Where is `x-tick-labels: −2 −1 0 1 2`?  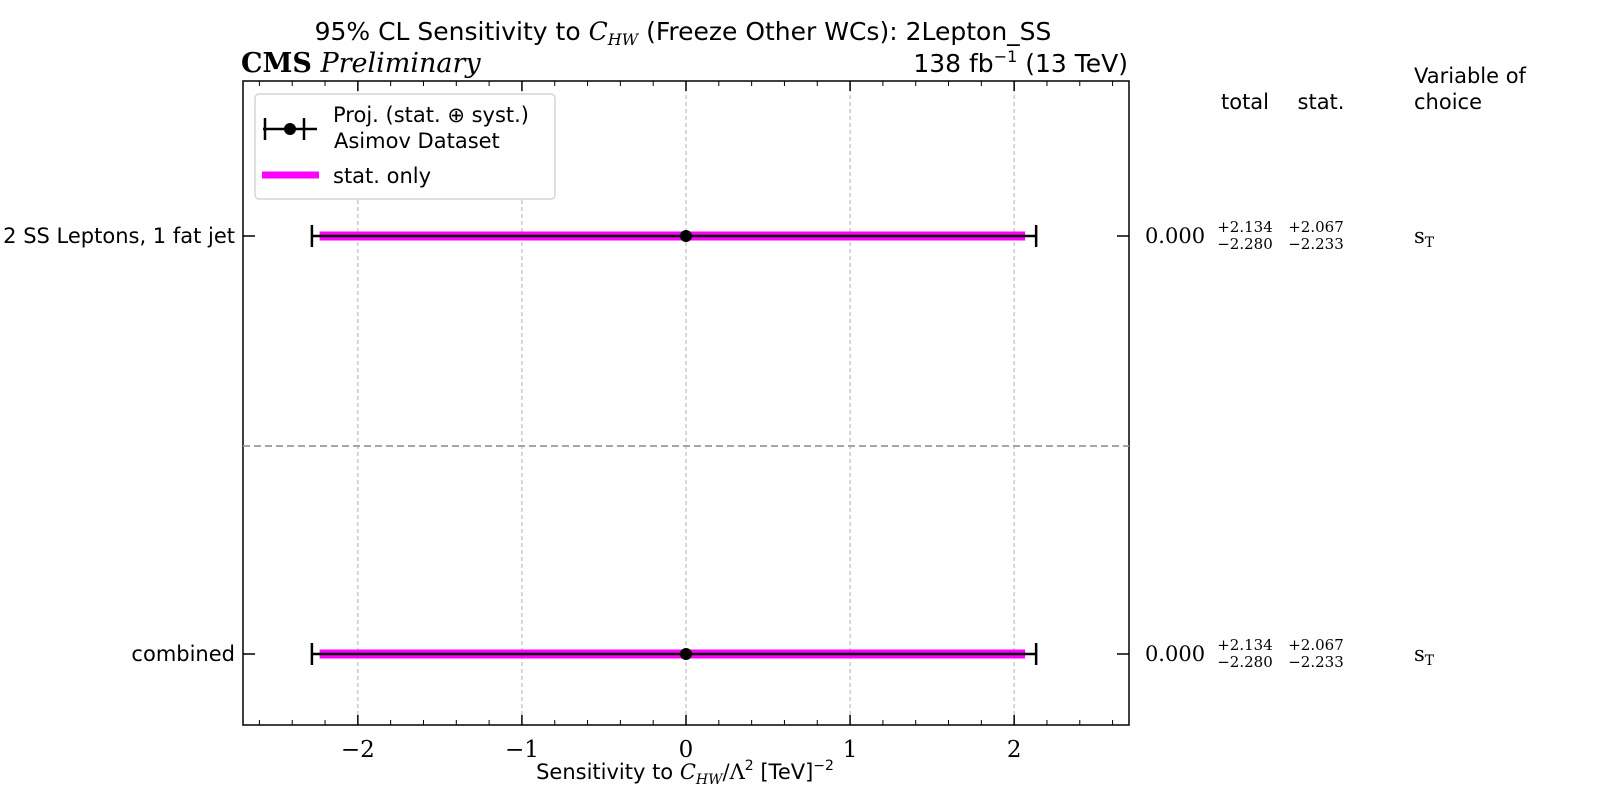
x-tick-labels: −2 −1 0 1 2 is located at coordinates (681, 750).